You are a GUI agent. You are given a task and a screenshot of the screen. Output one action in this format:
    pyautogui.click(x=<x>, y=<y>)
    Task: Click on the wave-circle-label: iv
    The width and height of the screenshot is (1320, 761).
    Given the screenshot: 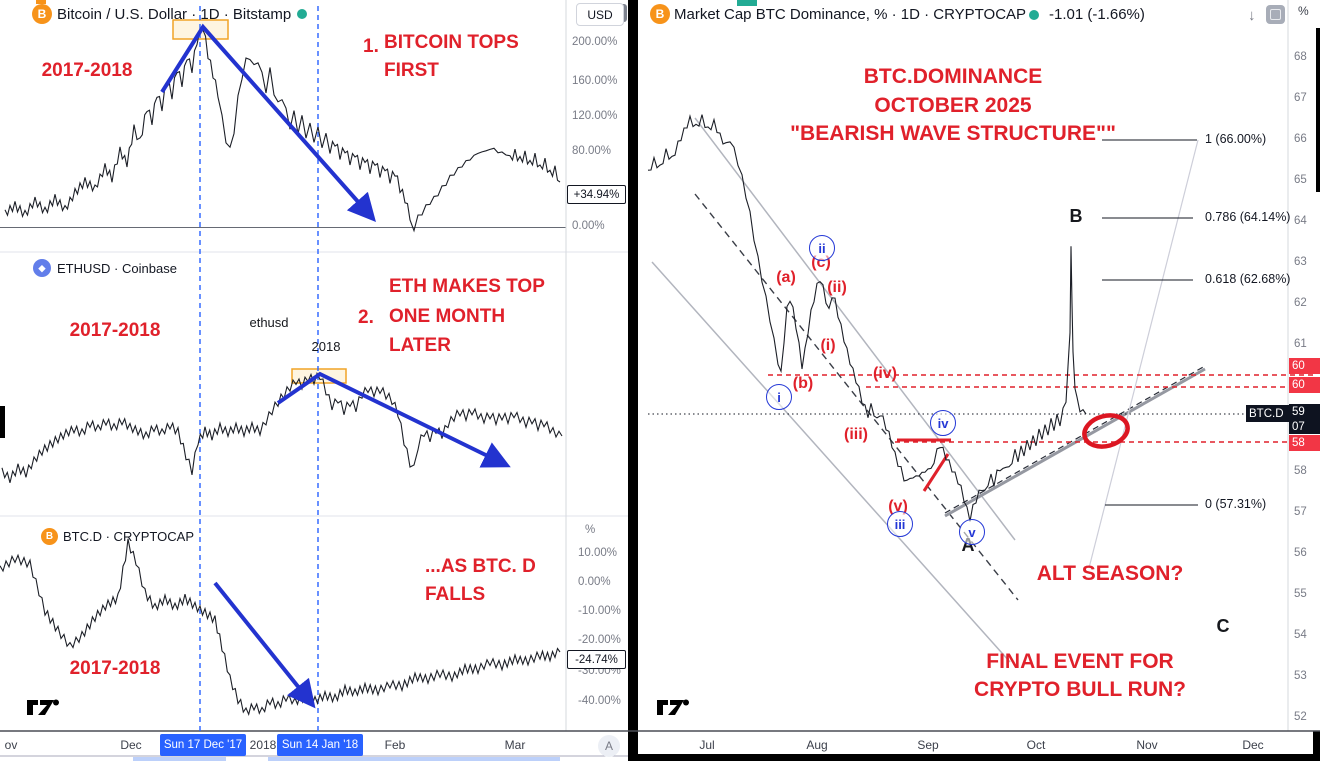 What is the action you would take?
    pyautogui.click(x=943, y=423)
    